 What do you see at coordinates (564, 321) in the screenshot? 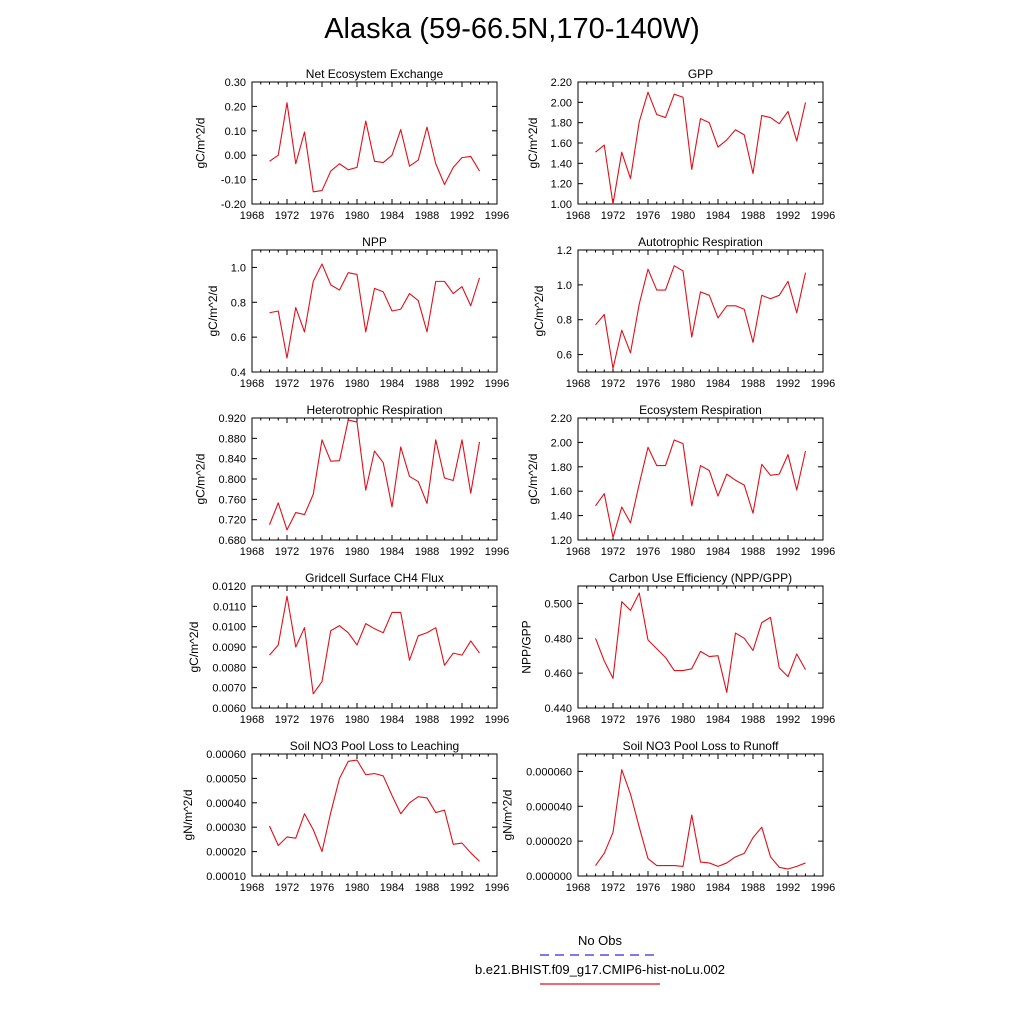
I see `y-tick-label: 0.8` at bounding box center [564, 321].